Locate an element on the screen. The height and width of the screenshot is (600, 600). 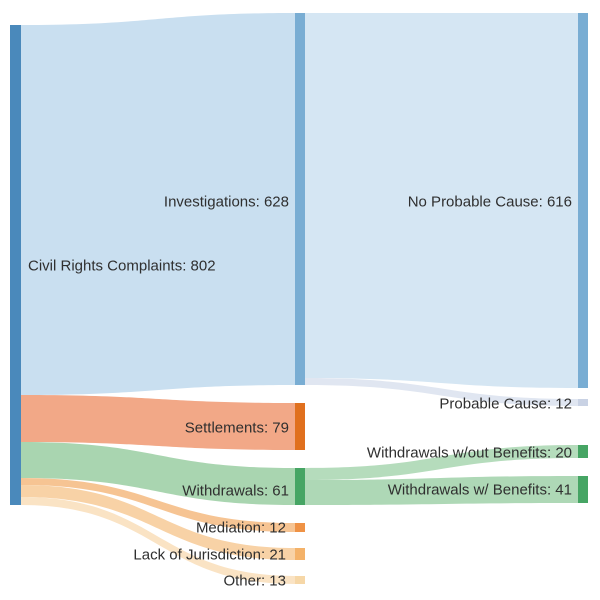
node-no-probable-cause is located at coordinates (583, 200).